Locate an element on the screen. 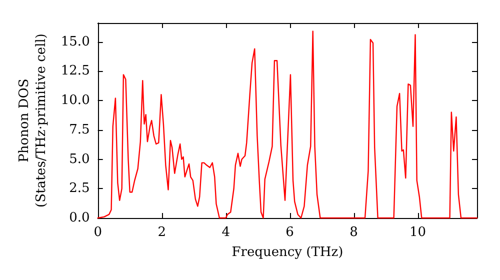  x-tick-label: 4 is located at coordinates (226, 232).